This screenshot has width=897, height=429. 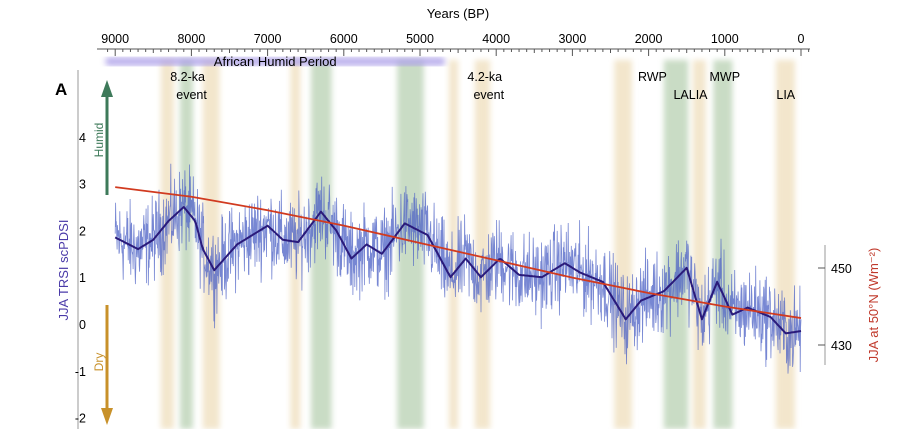 What do you see at coordinates (80, 249) in the screenshot?
I see `y-axis-left: -2 -1 0 1 2 3 4` at bounding box center [80, 249].